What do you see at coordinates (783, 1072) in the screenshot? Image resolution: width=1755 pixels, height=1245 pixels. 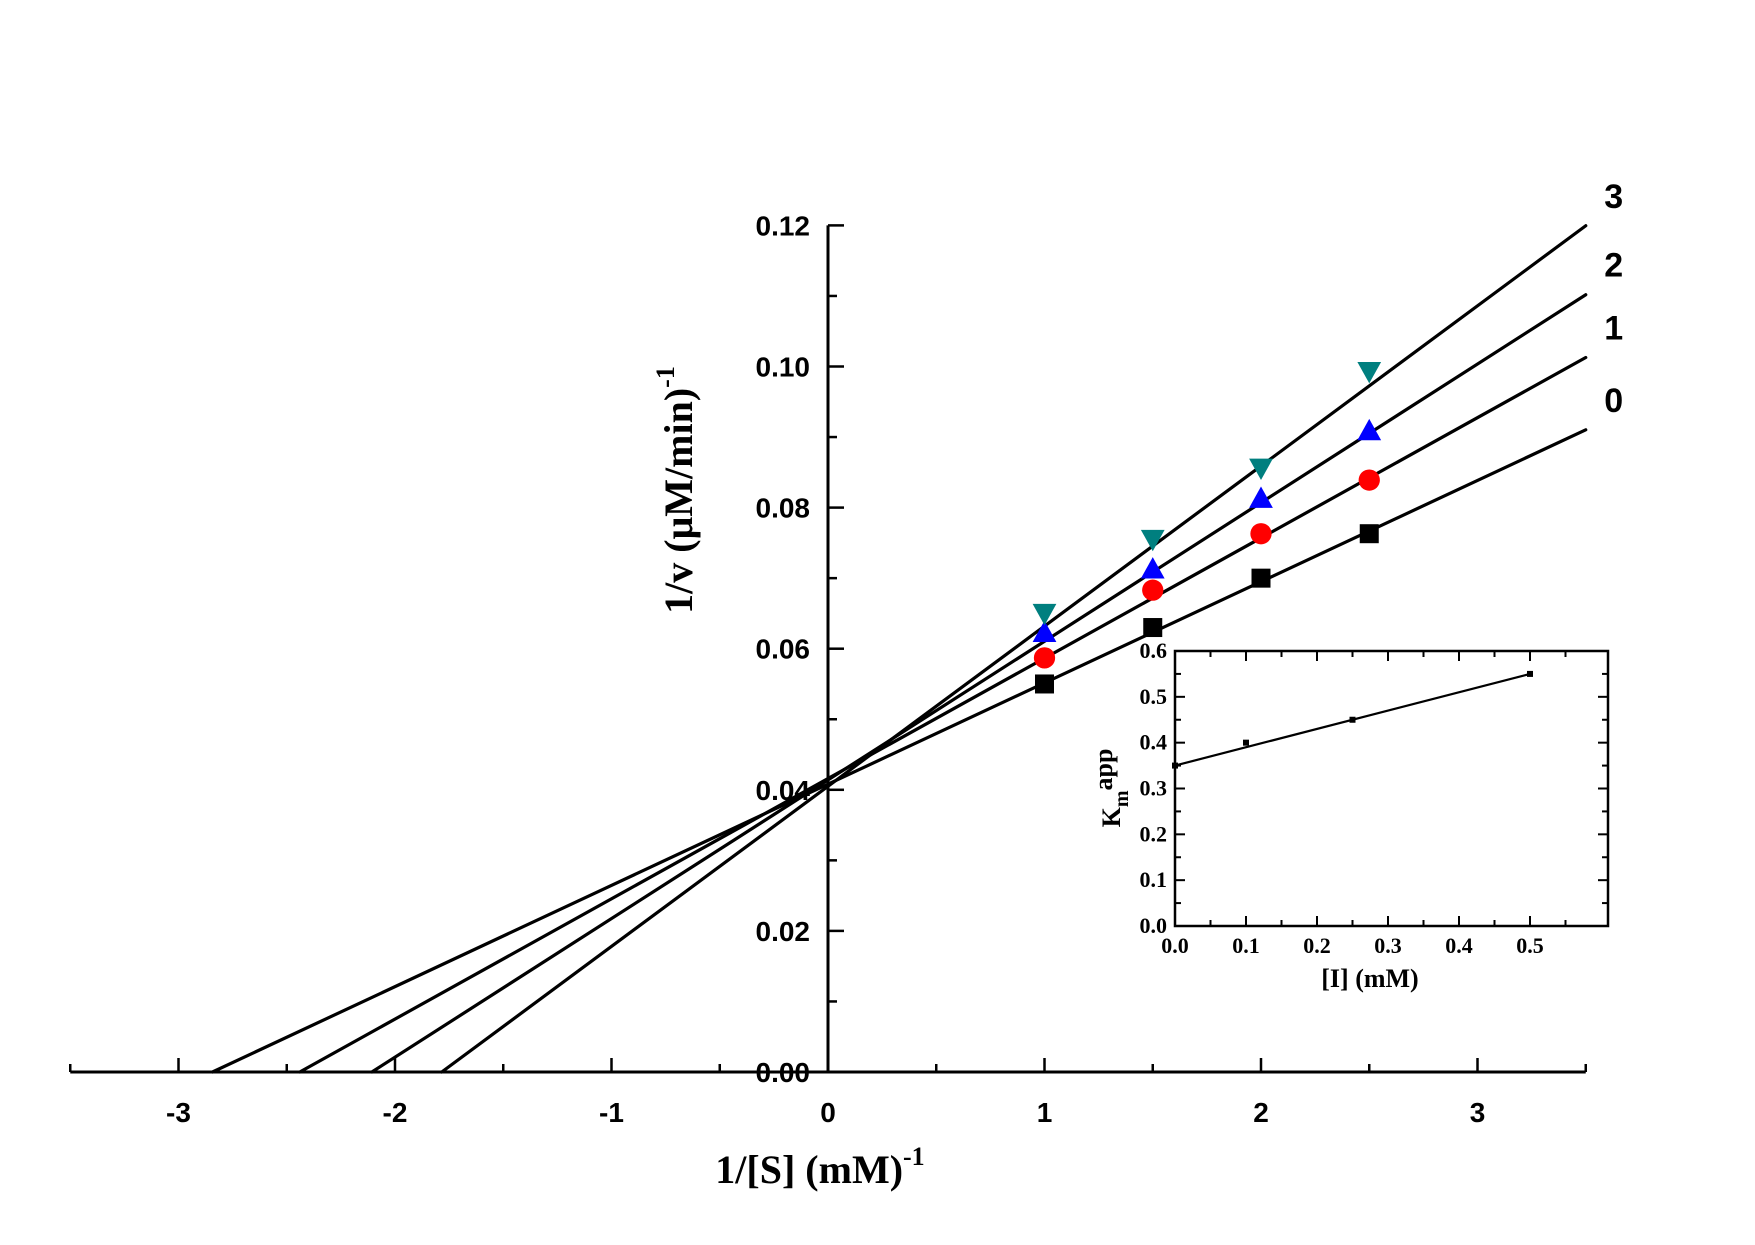 I see `y-tick-label: 0.00` at bounding box center [783, 1072].